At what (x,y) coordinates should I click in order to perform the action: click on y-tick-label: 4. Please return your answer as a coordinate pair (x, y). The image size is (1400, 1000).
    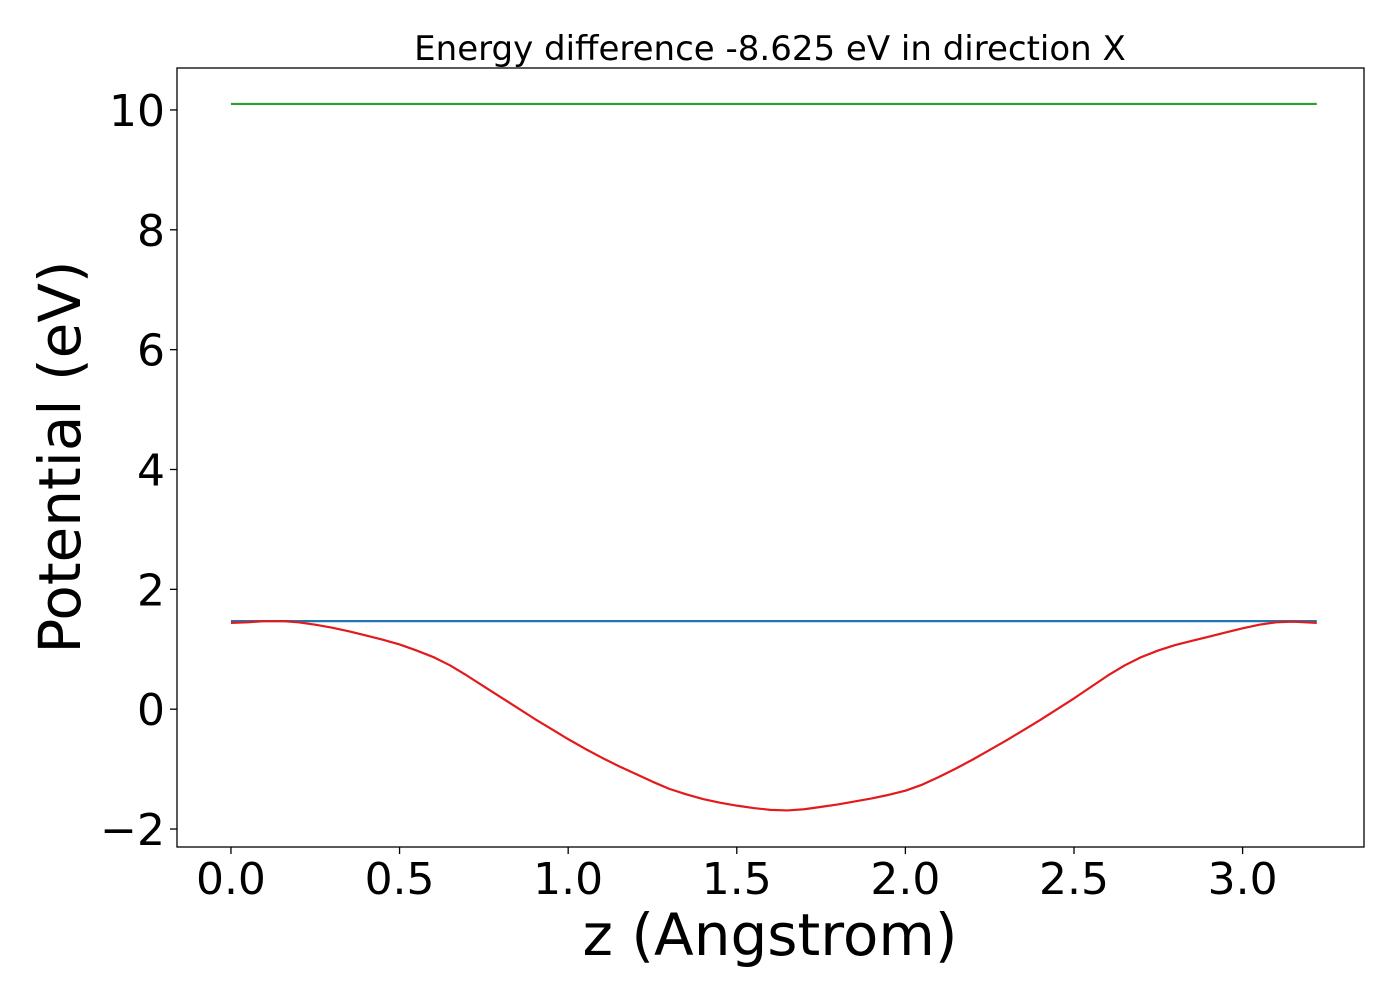
    Looking at the image, I should click on (151, 470).